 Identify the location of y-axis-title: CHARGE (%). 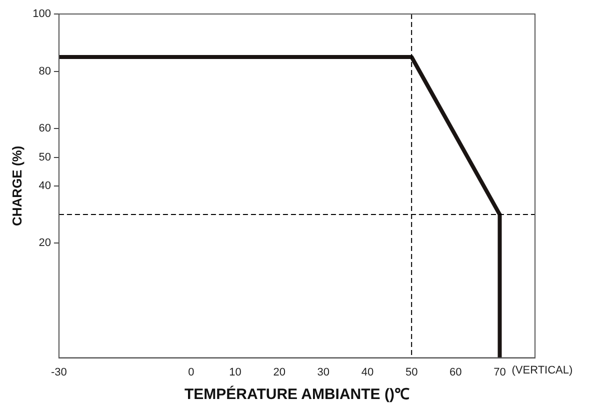
(16, 186).